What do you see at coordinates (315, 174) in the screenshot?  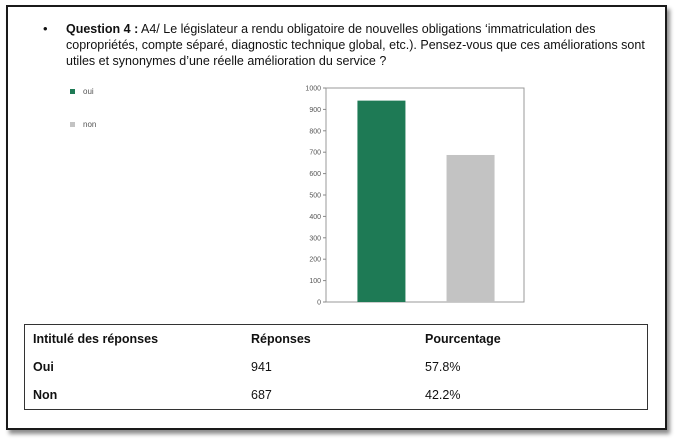 I see `y-tick-label: 600` at bounding box center [315, 174].